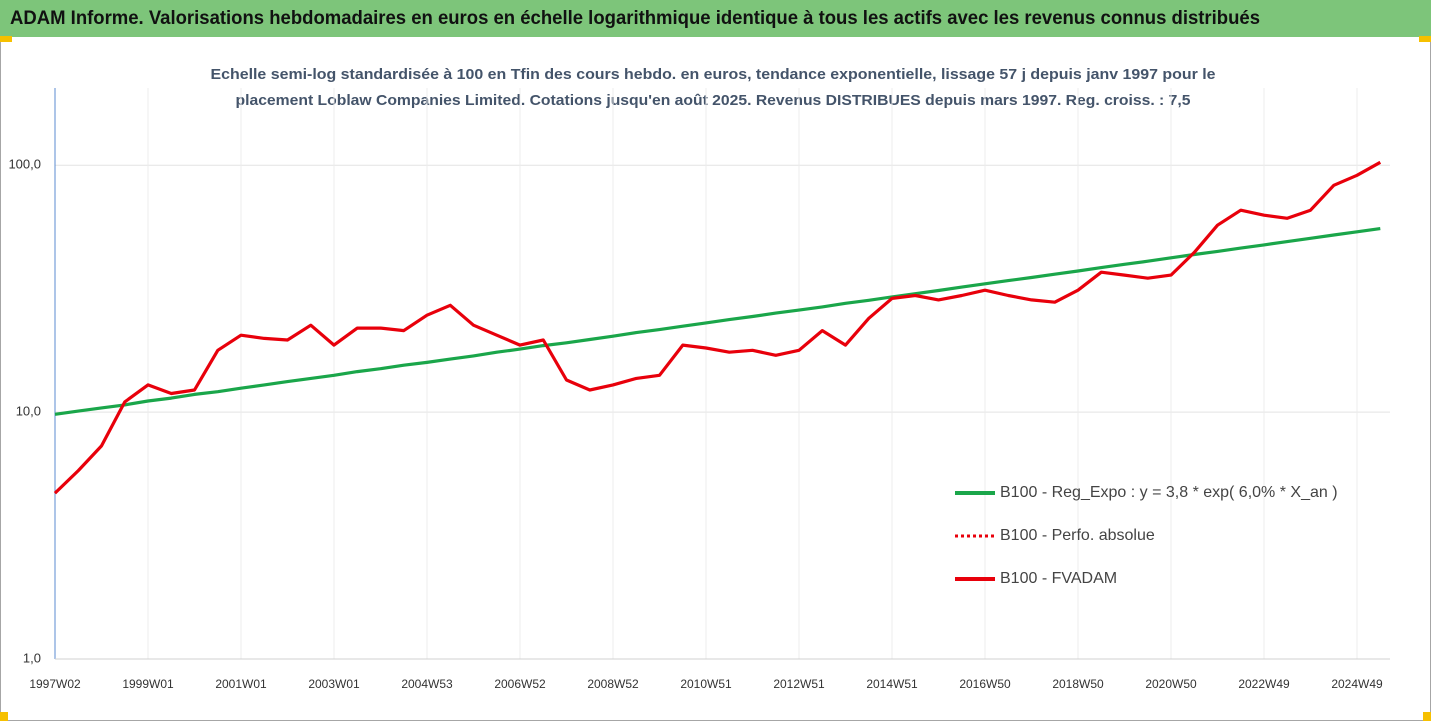 The image size is (1431, 726). I want to click on header, so click(715, 18).